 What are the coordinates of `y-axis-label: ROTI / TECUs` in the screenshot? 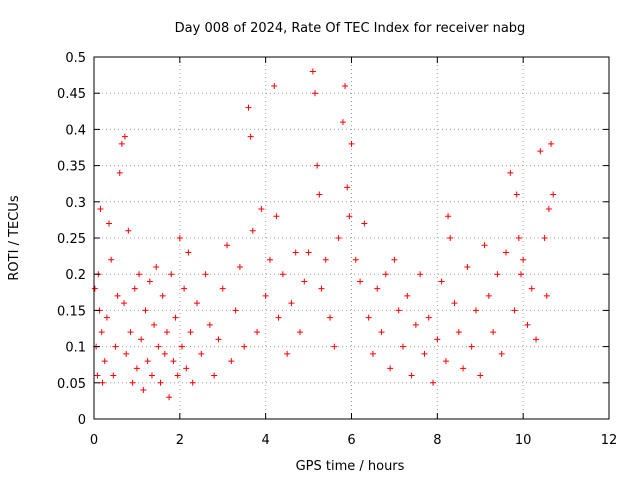 It's located at (14, 237).